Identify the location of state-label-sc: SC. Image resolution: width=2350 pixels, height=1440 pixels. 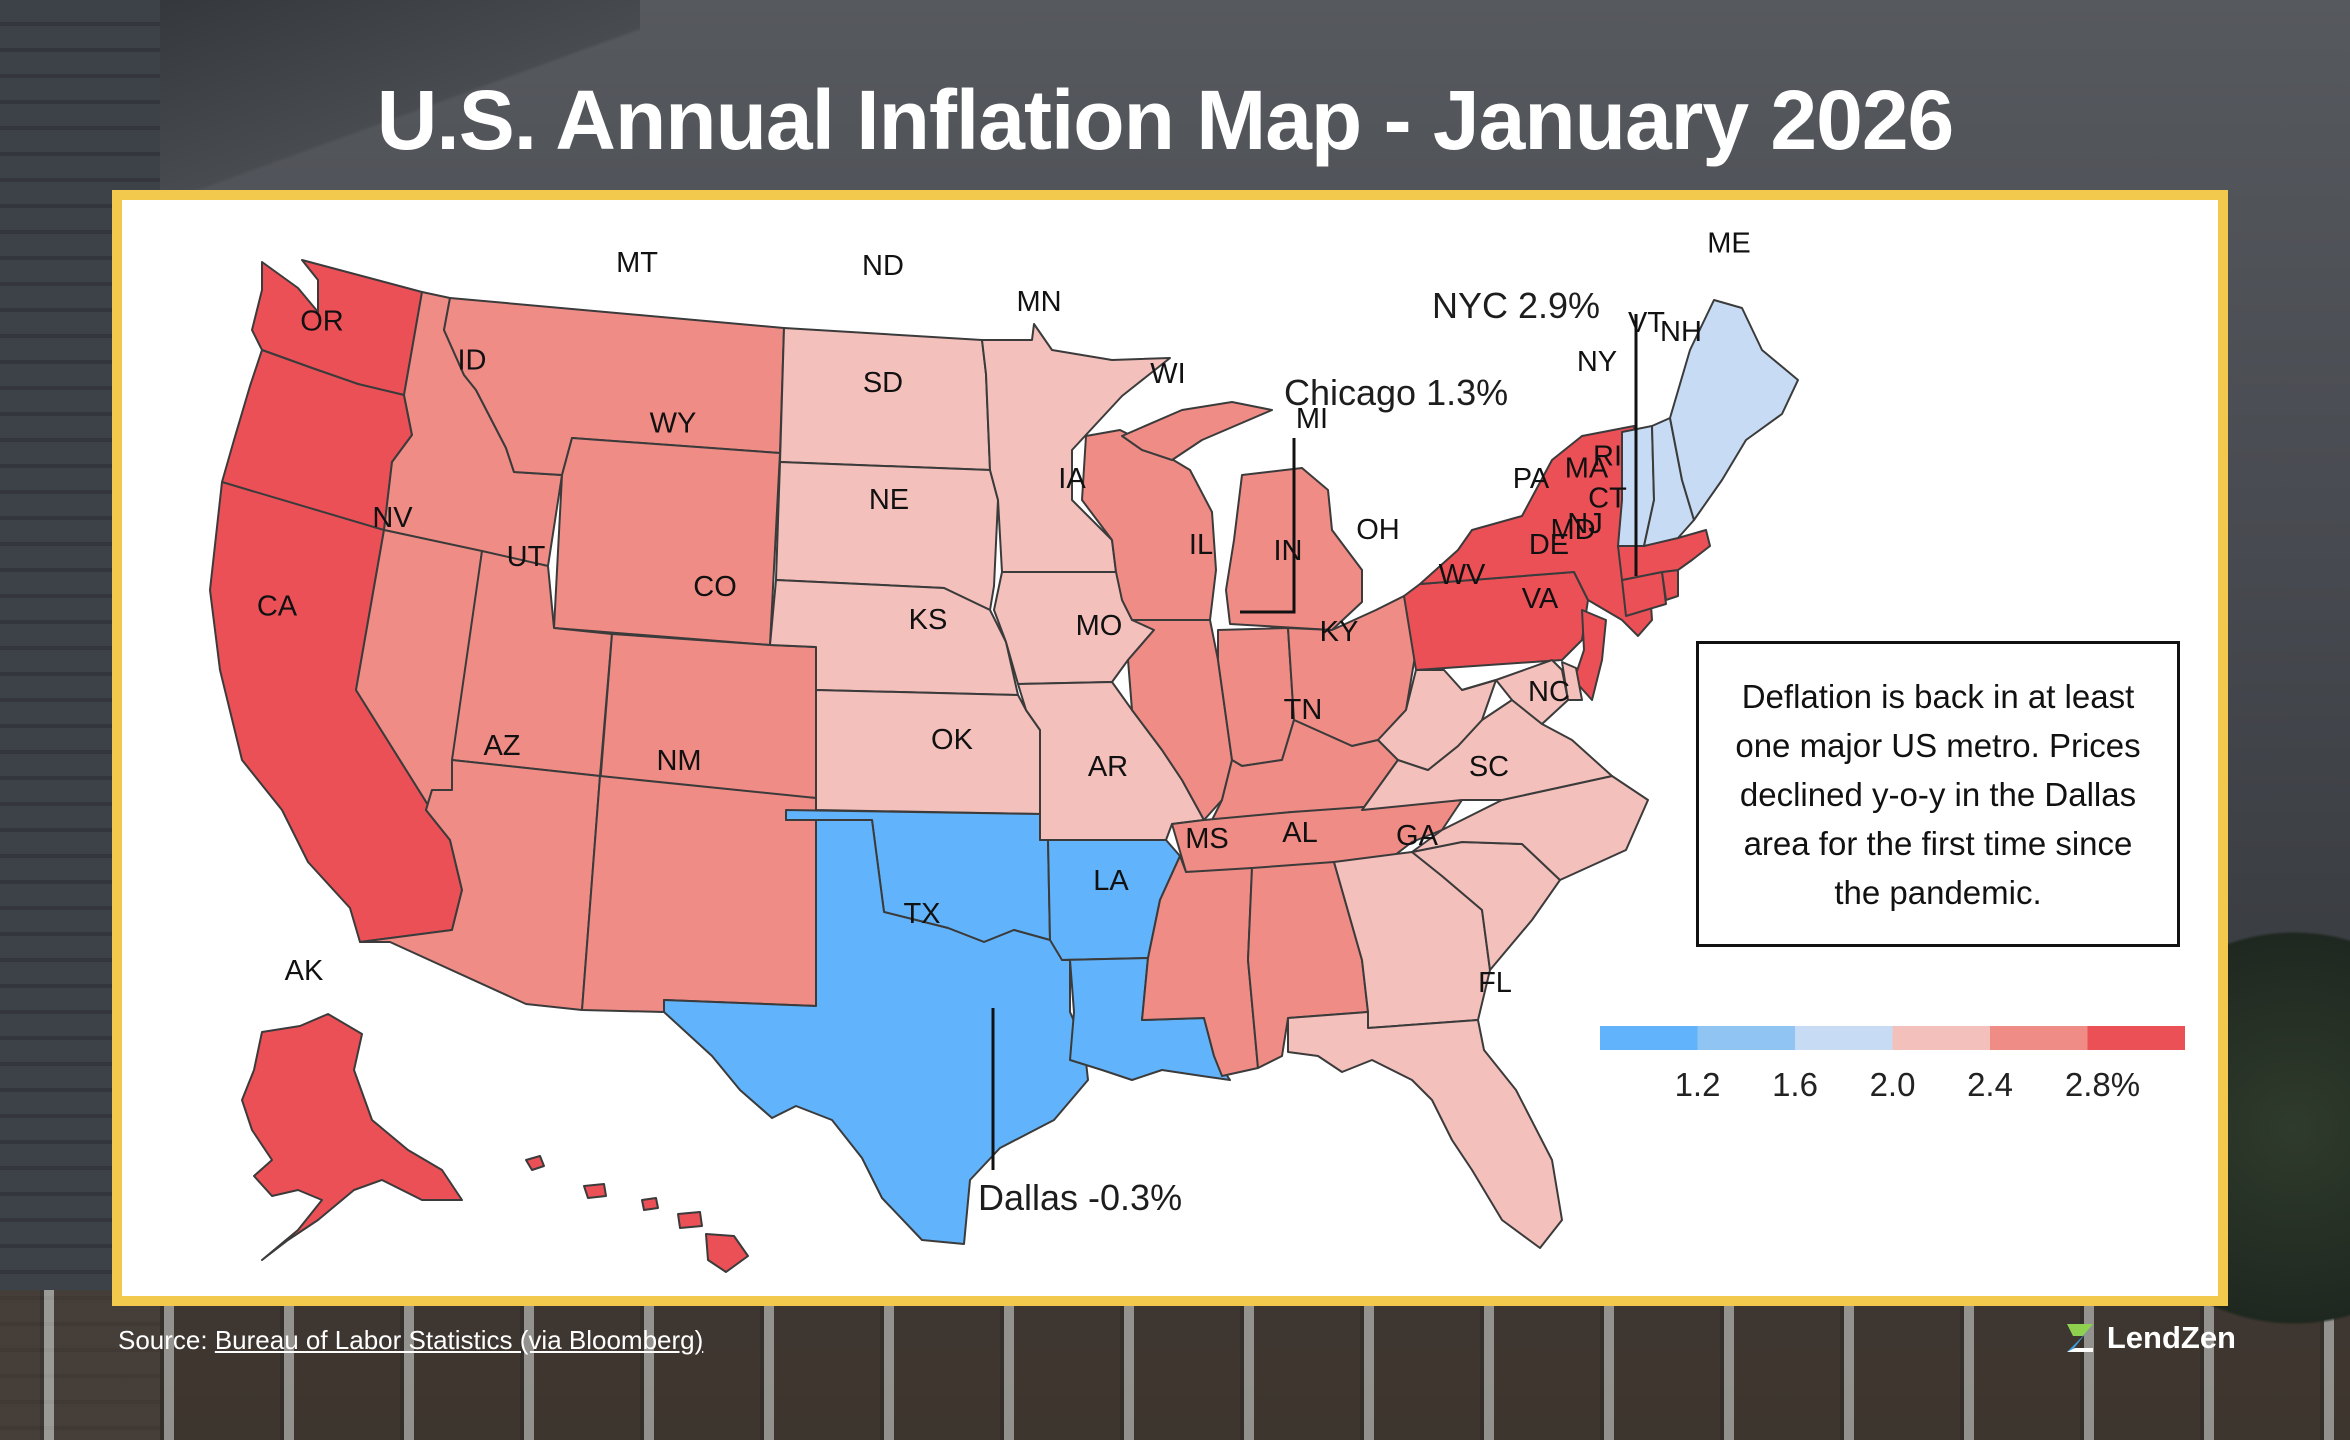
(1489, 767).